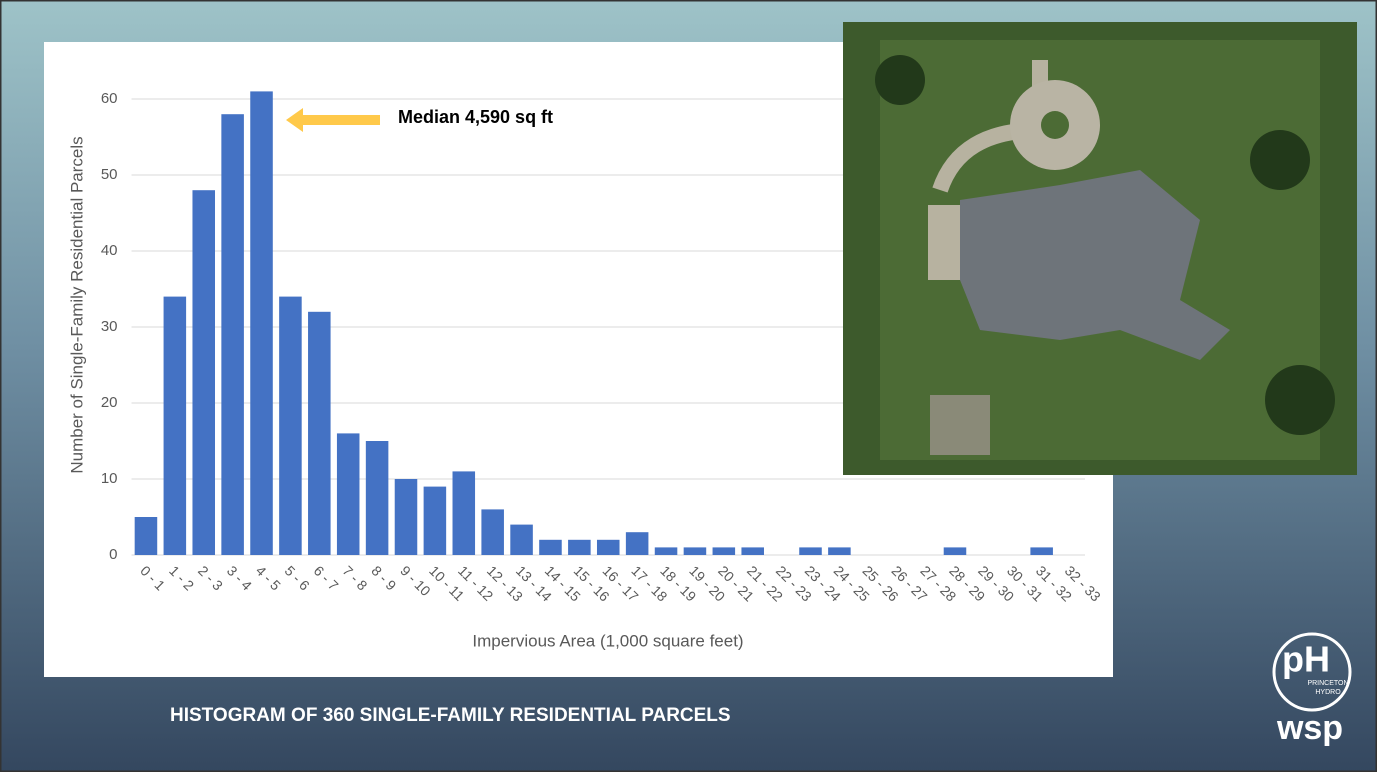 The height and width of the screenshot is (772, 1377). What do you see at coordinates (475, 117) in the screenshot?
I see `annotation: Median 4,590 sq ft` at bounding box center [475, 117].